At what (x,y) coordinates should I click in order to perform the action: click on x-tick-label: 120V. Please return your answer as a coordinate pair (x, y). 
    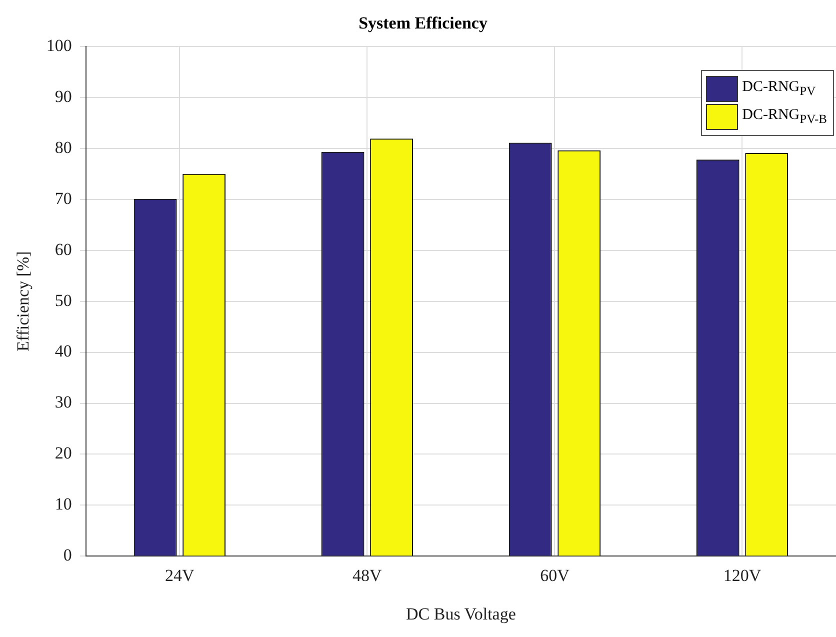
    Looking at the image, I should click on (742, 575).